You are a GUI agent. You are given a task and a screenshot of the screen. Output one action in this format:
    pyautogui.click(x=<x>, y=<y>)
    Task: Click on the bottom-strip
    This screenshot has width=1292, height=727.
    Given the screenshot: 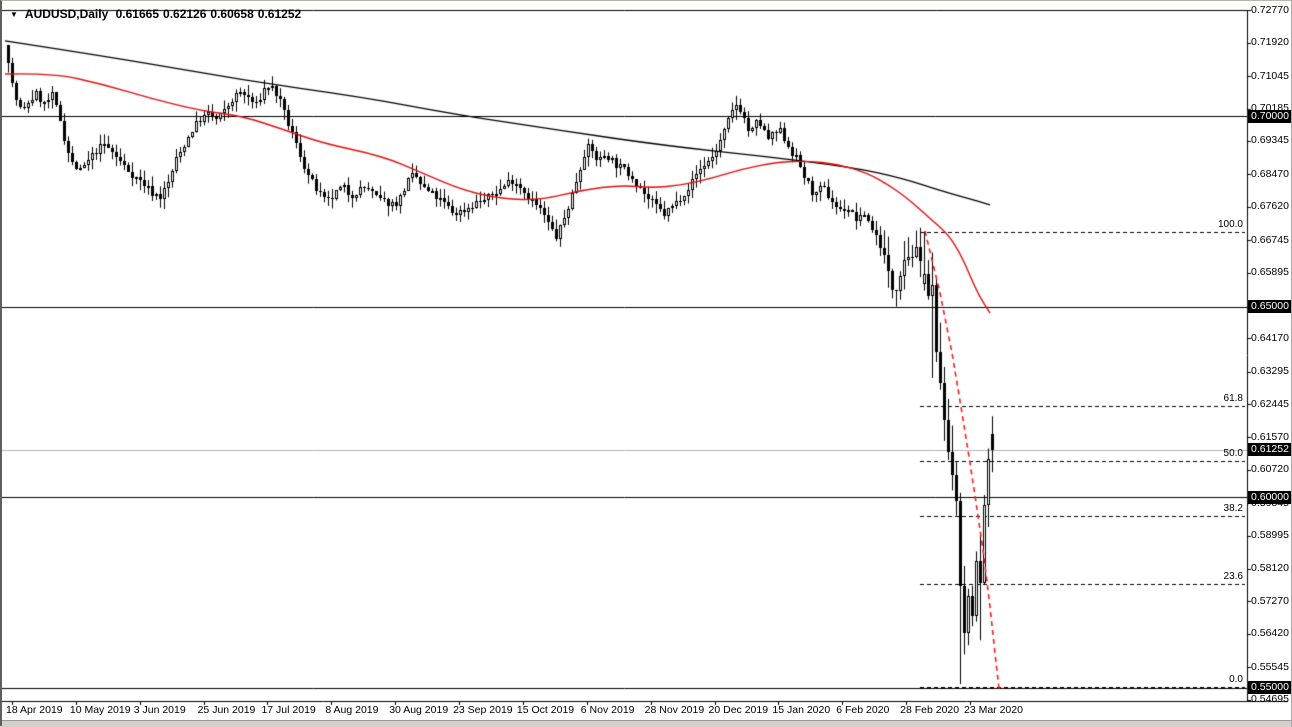 What is the action you would take?
    pyautogui.click(x=647, y=723)
    